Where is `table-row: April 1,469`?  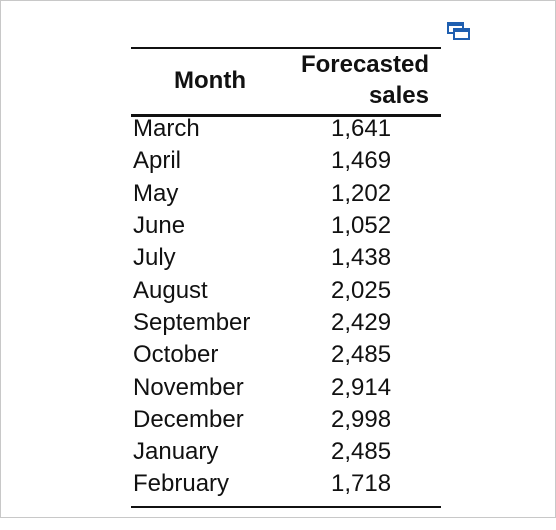
table-row: April 1,469 is located at coordinates (286, 161).